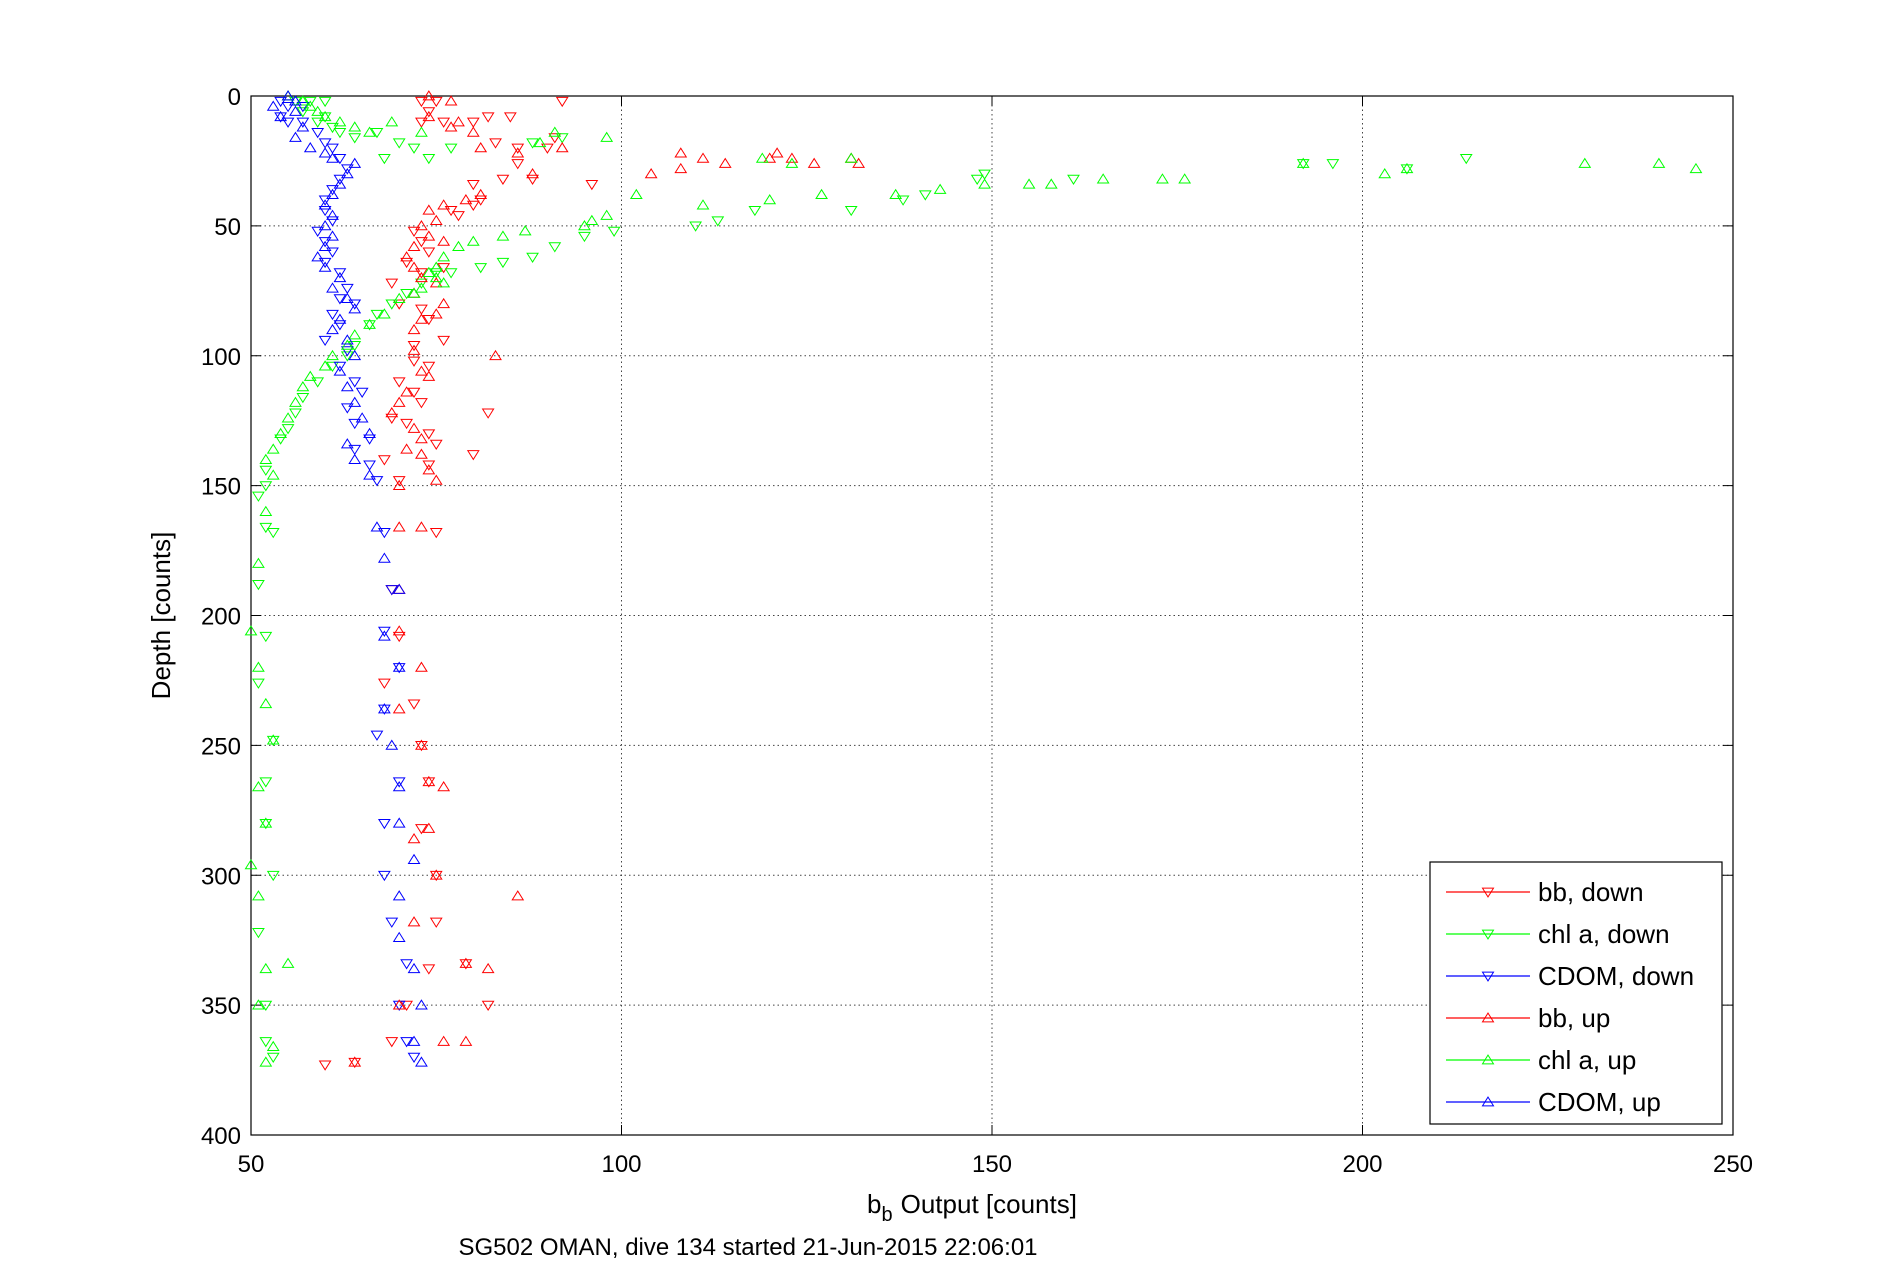 This screenshot has height=1262, width=1891. I want to click on legend-label: CDOM, down, so click(1616, 976).